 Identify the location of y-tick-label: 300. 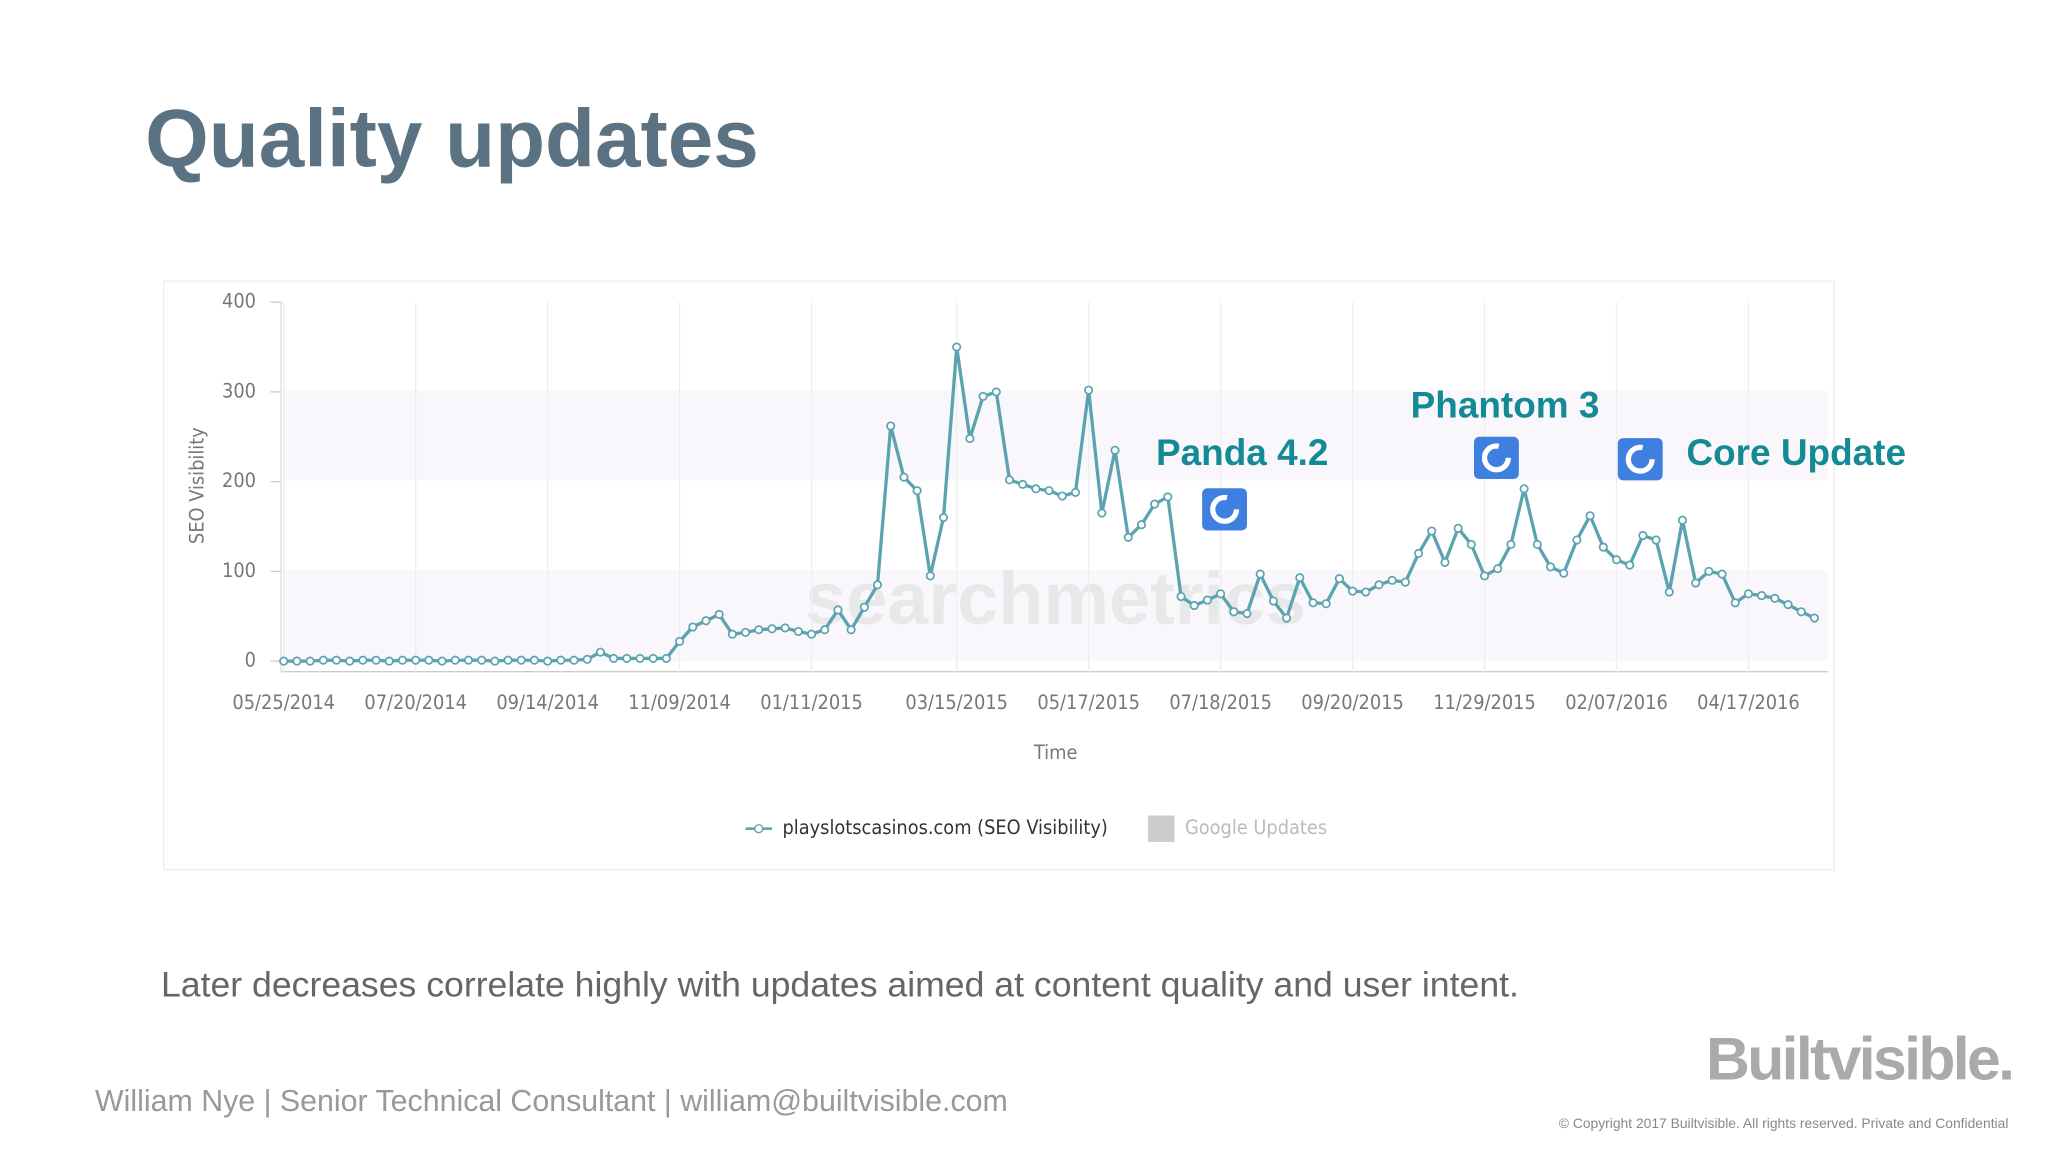
(239, 390).